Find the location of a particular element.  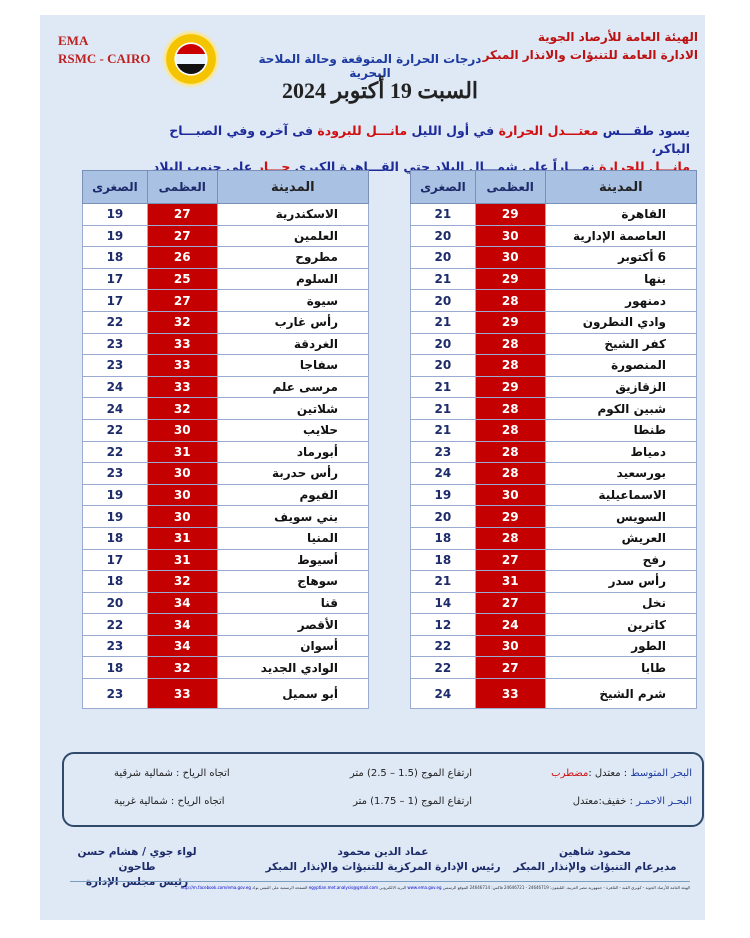

city-name: الاسكندرية is located at coordinates (293, 214).